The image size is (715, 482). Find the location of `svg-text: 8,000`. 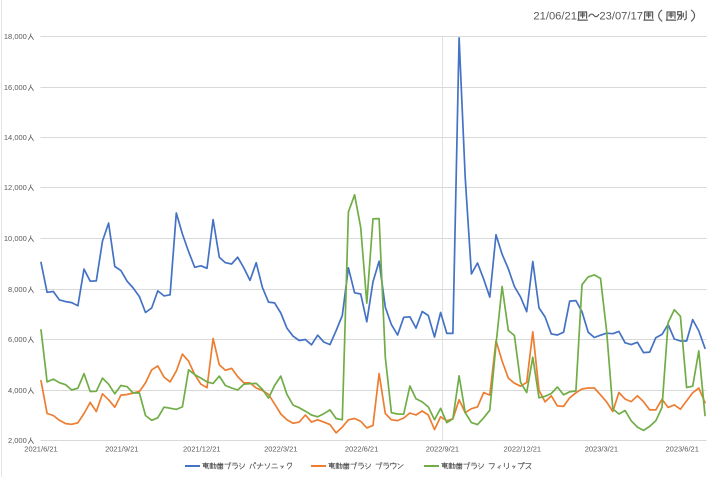

svg-text: 8,000 is located at coordinates (17, 289).